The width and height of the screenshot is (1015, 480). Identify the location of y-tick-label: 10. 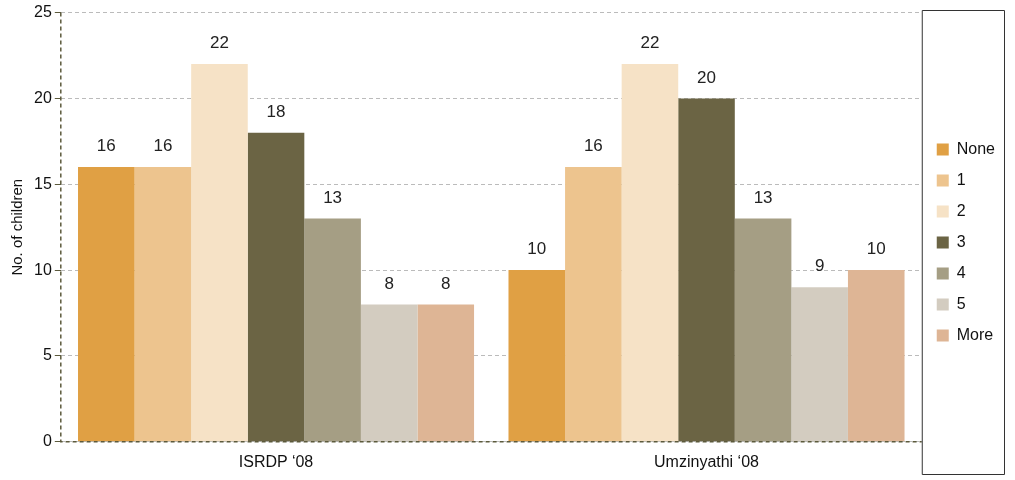
(43, 269).